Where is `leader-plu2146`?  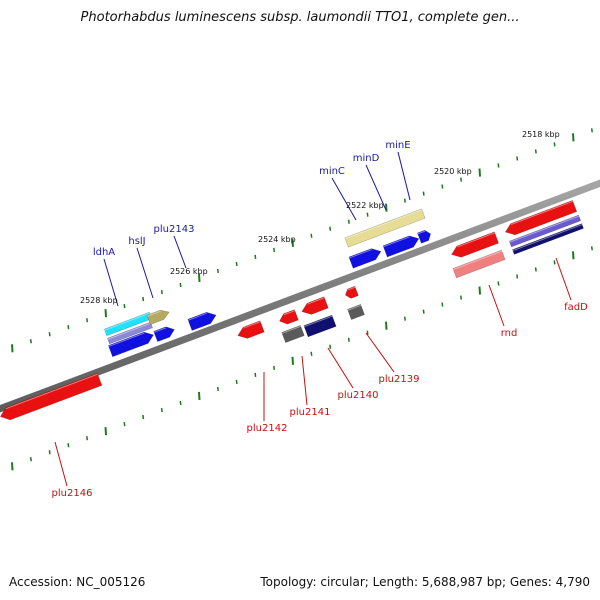
leader-plu2146 is located at coordinates (61, 464).